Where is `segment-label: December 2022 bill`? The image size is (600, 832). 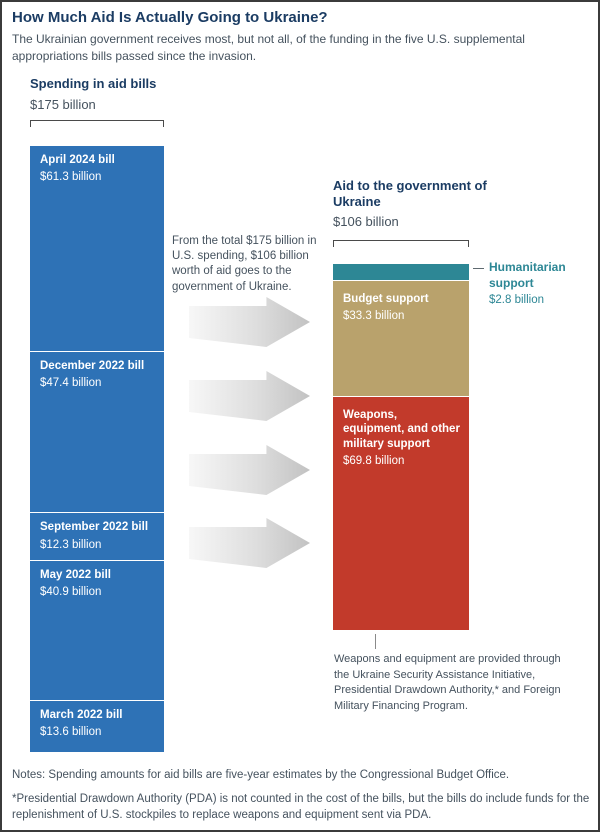
segment-label: December 2022 bill is located at coordinates (92, 366).